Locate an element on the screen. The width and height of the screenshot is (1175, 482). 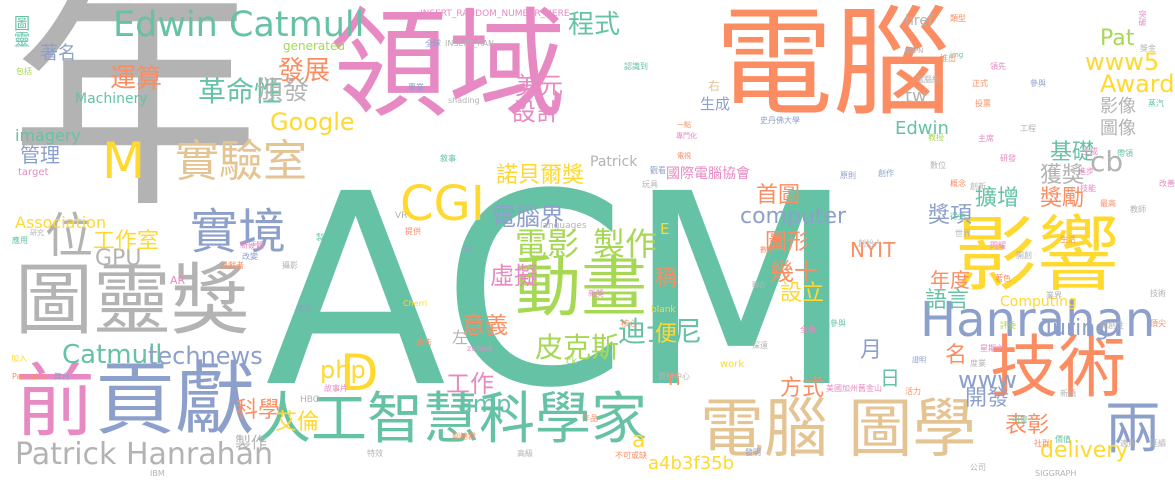
cloud-word: 深遠 is located at coordinates (760, 345).